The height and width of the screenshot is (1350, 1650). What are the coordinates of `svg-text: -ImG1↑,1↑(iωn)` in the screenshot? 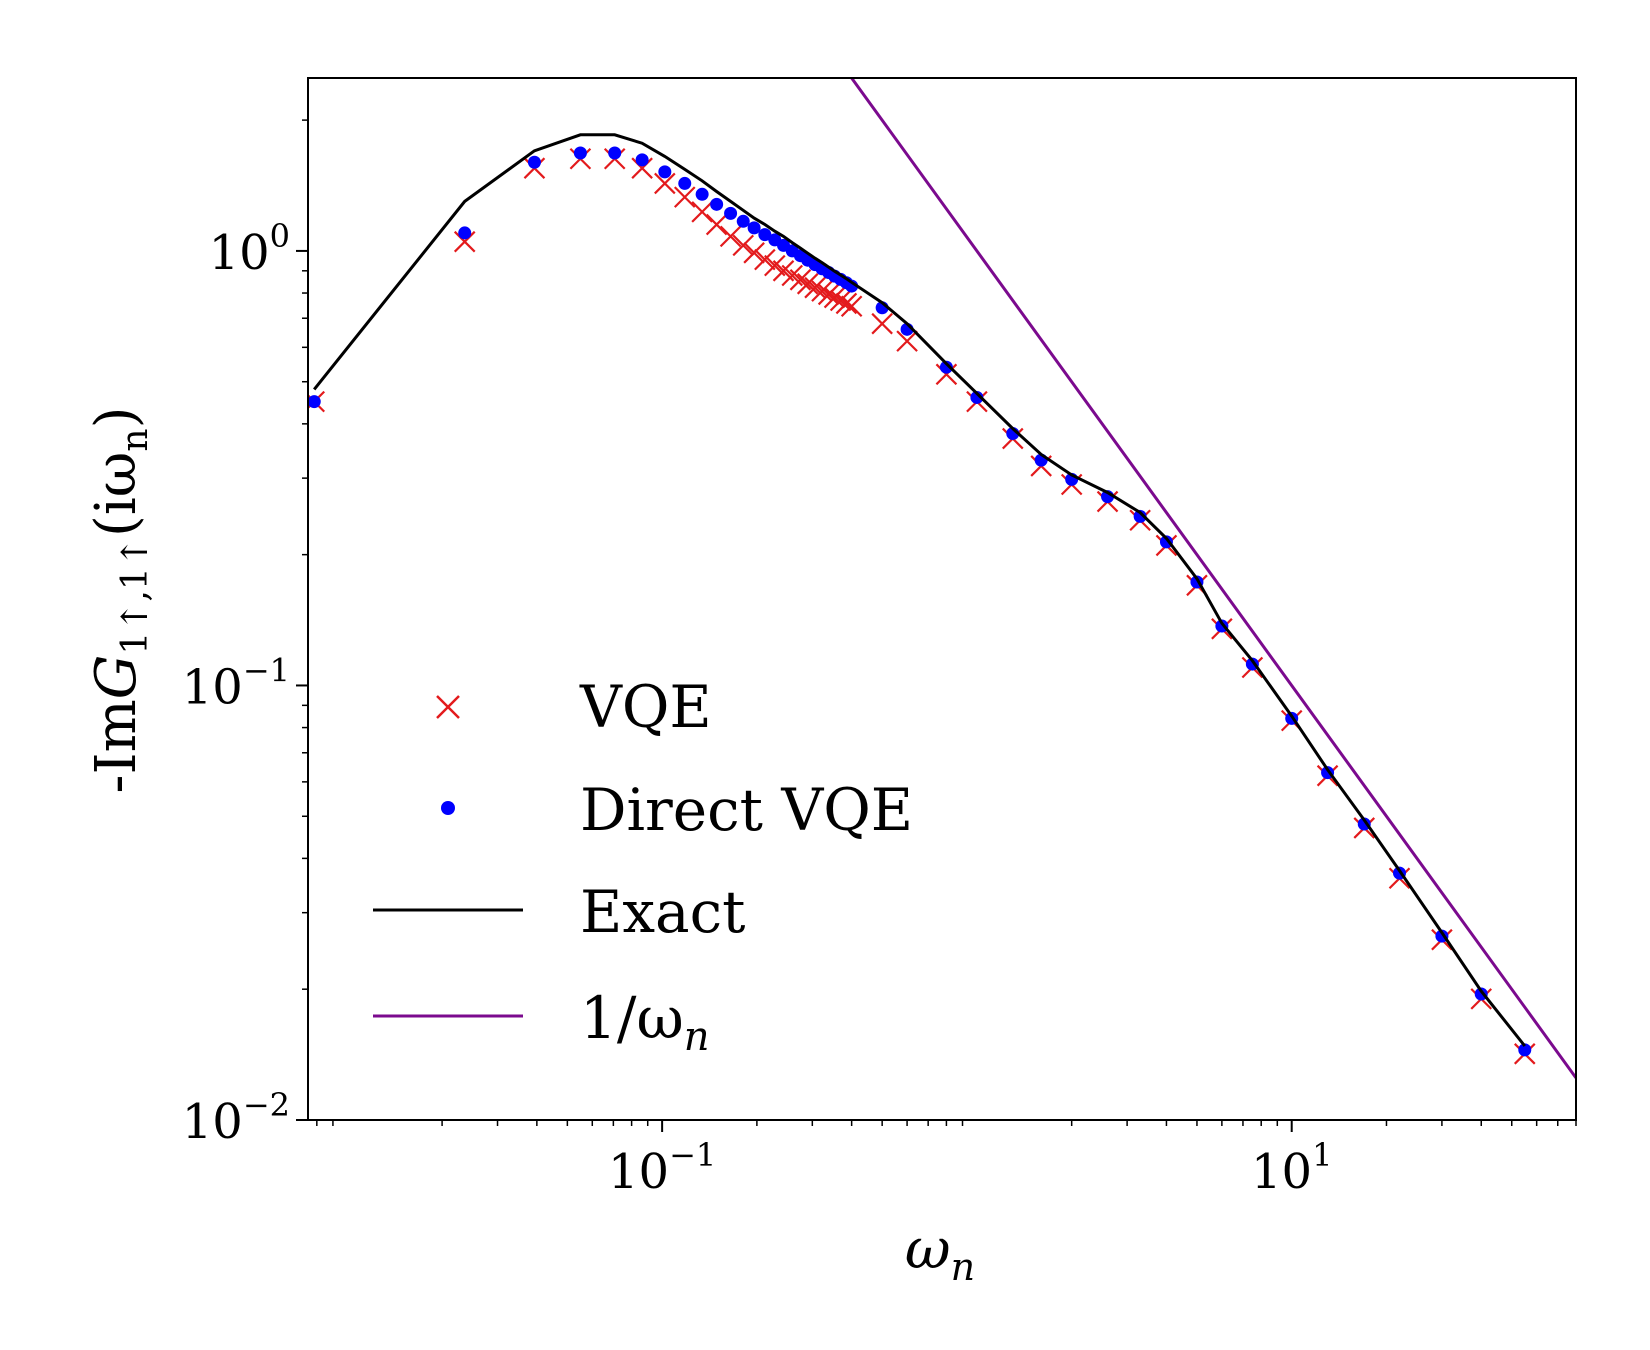 It's located at (120, 600).